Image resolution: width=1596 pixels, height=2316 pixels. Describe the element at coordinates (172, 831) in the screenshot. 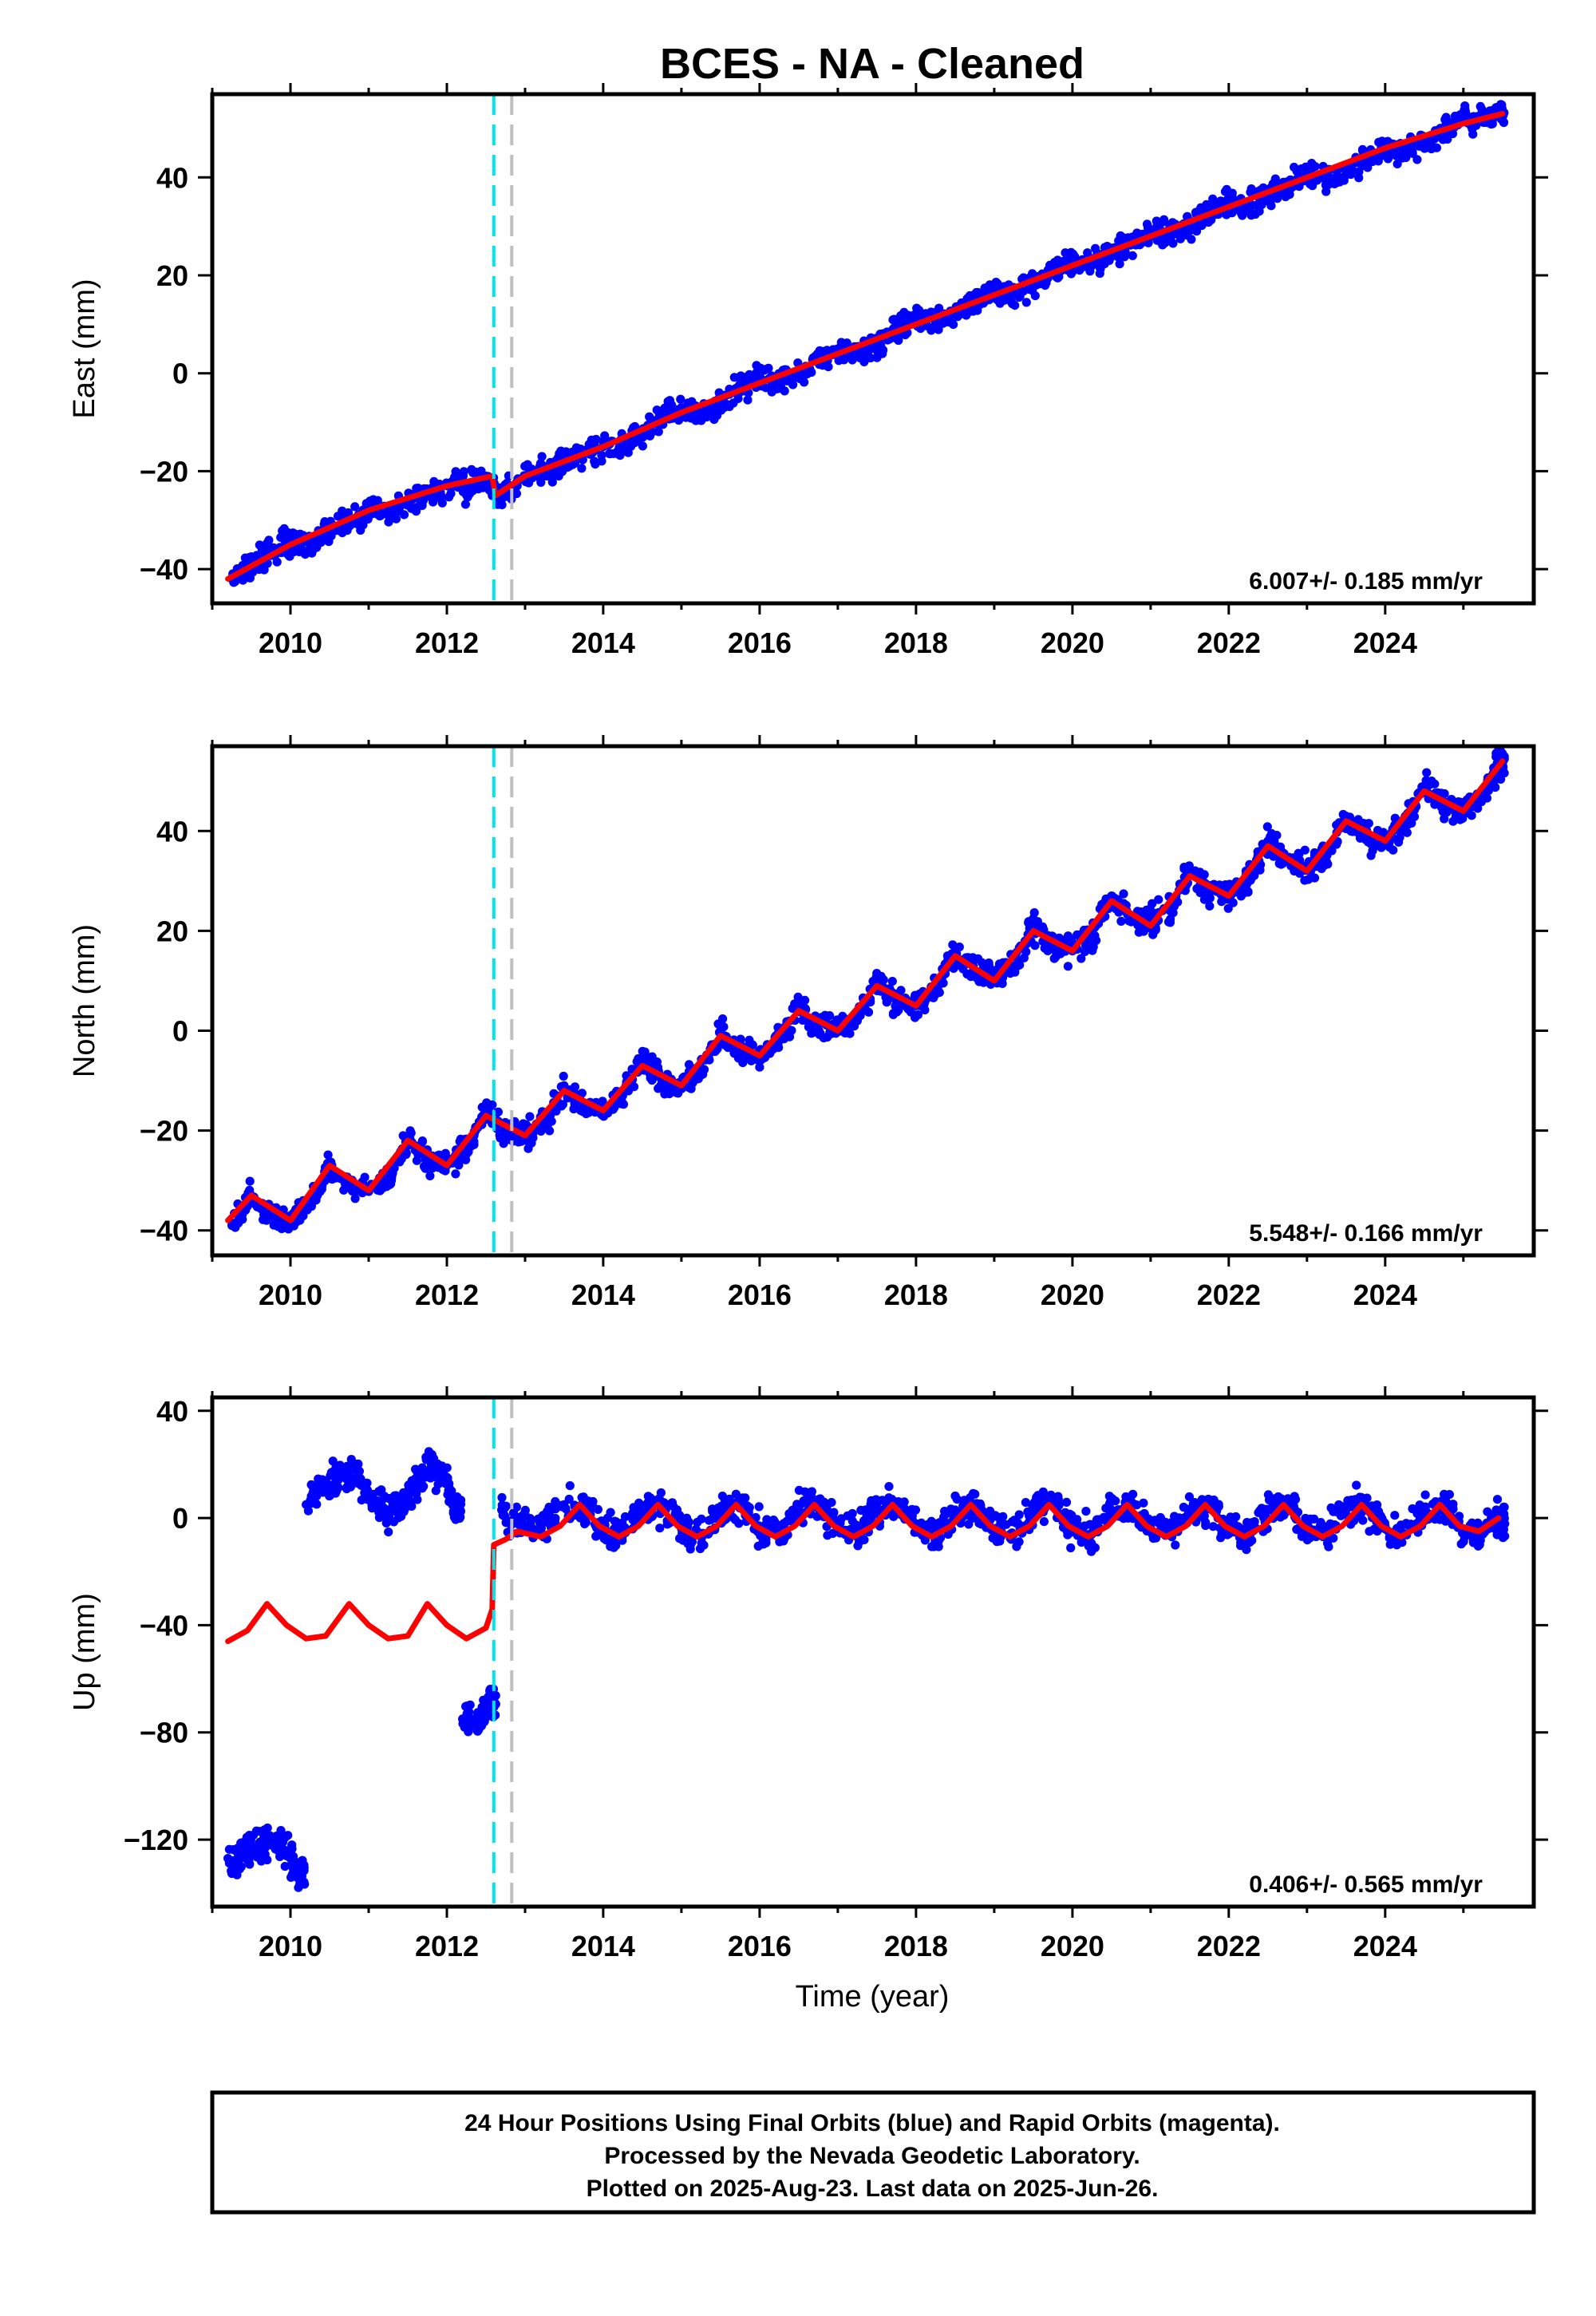

I see `y-tick-label: 40` at that location.